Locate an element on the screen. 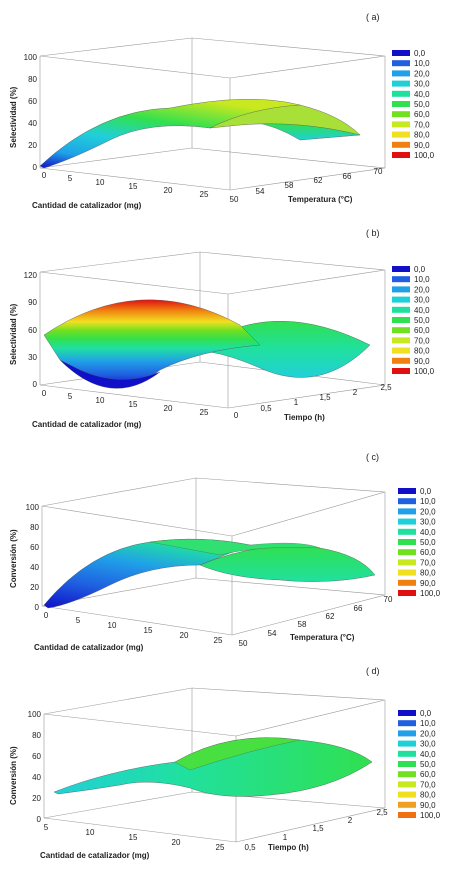 Image resolution: width=454 pixels, height=869 pixels. panel-c-label: ( c) is located at coordinates (372, 457).